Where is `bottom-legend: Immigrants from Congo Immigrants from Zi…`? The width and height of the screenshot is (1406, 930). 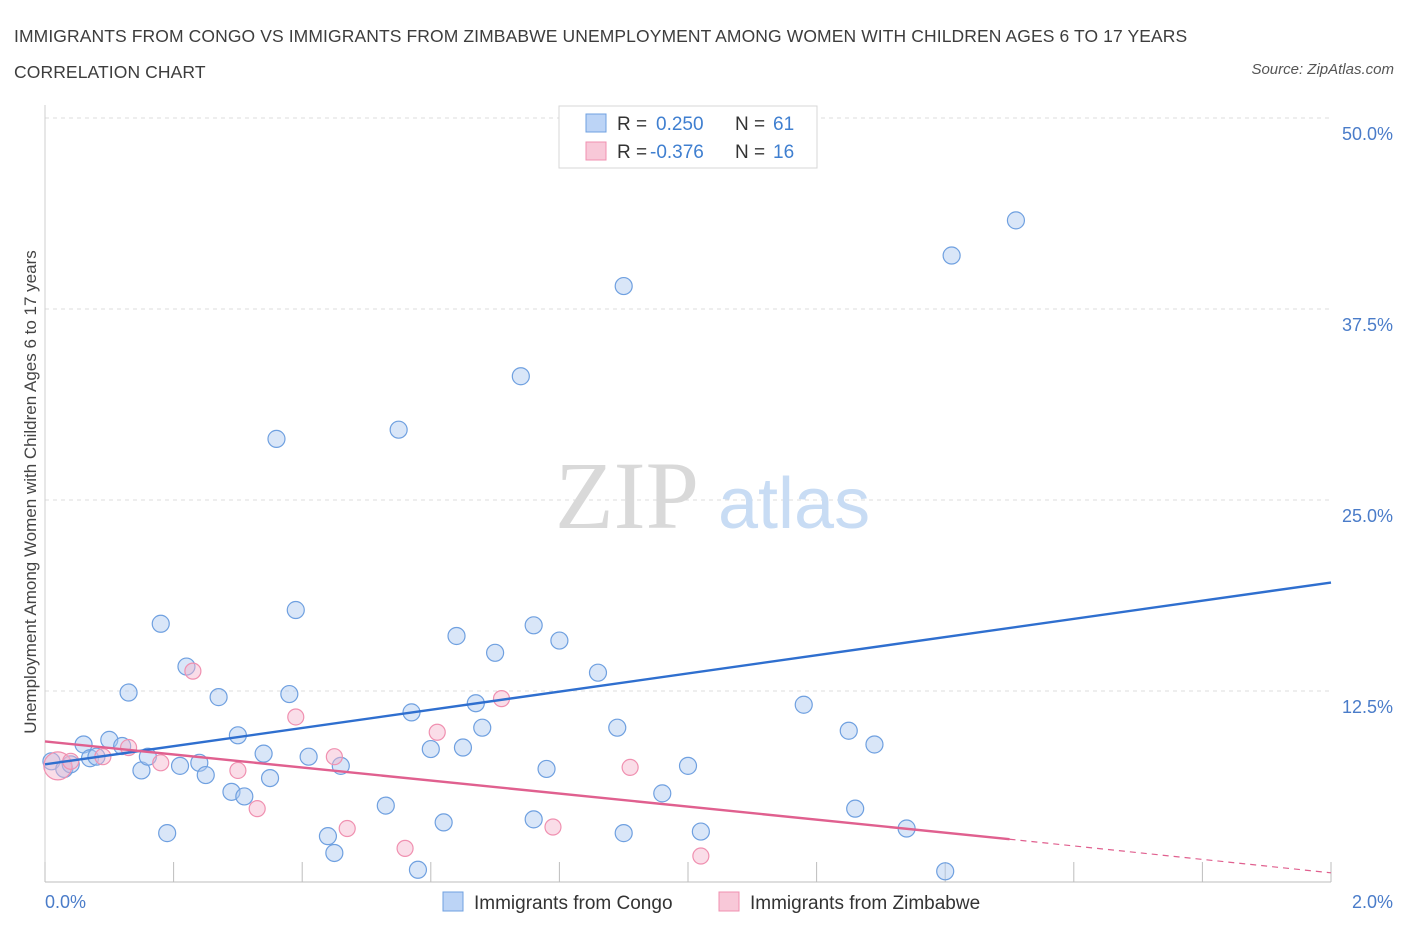
bottom-legend: Immigrants from Congo Immigrants from Zi… is located at coordinates (711, 902).